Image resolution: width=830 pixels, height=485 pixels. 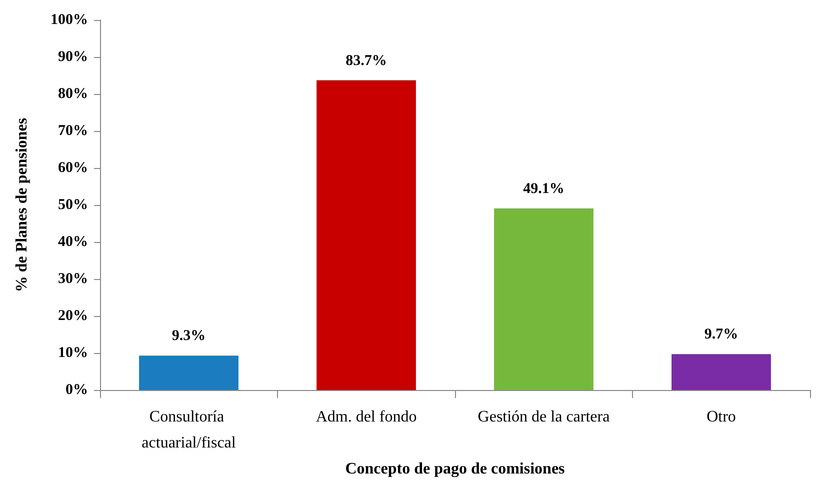 What do you see at coordinates (721, 334) in the screenshot?
I see `data-label: 9.7%` at bounding box center [721, 334].